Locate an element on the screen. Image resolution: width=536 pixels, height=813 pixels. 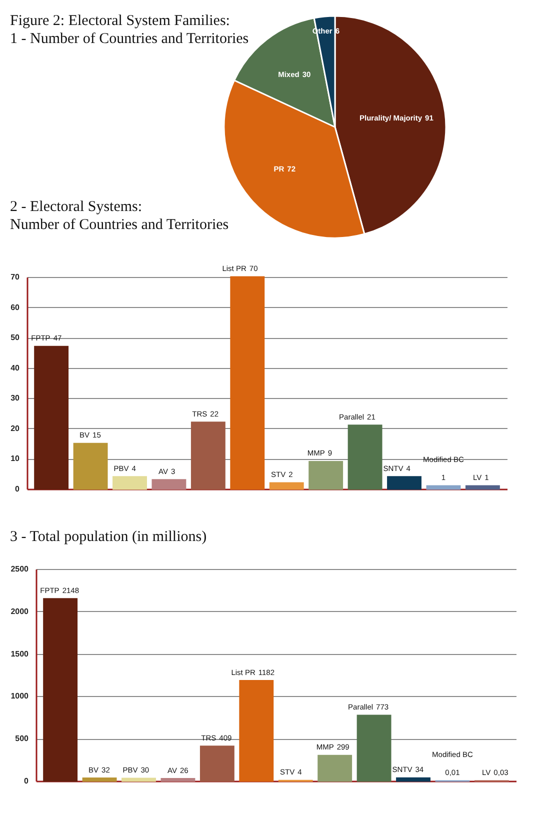
y-tick-label: 10 is located at coordinates (15, 459).